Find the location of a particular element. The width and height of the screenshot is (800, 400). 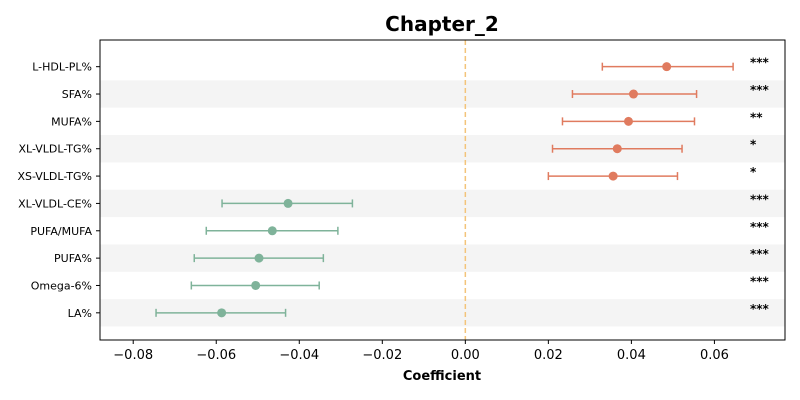

chart-title: Chapter_2 is located at coordinates (442, 24).